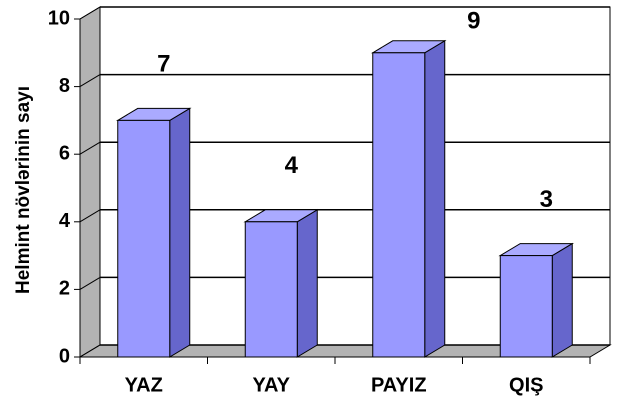  I want to click on x-tick-label: PAYIZ, so click(399, 385).